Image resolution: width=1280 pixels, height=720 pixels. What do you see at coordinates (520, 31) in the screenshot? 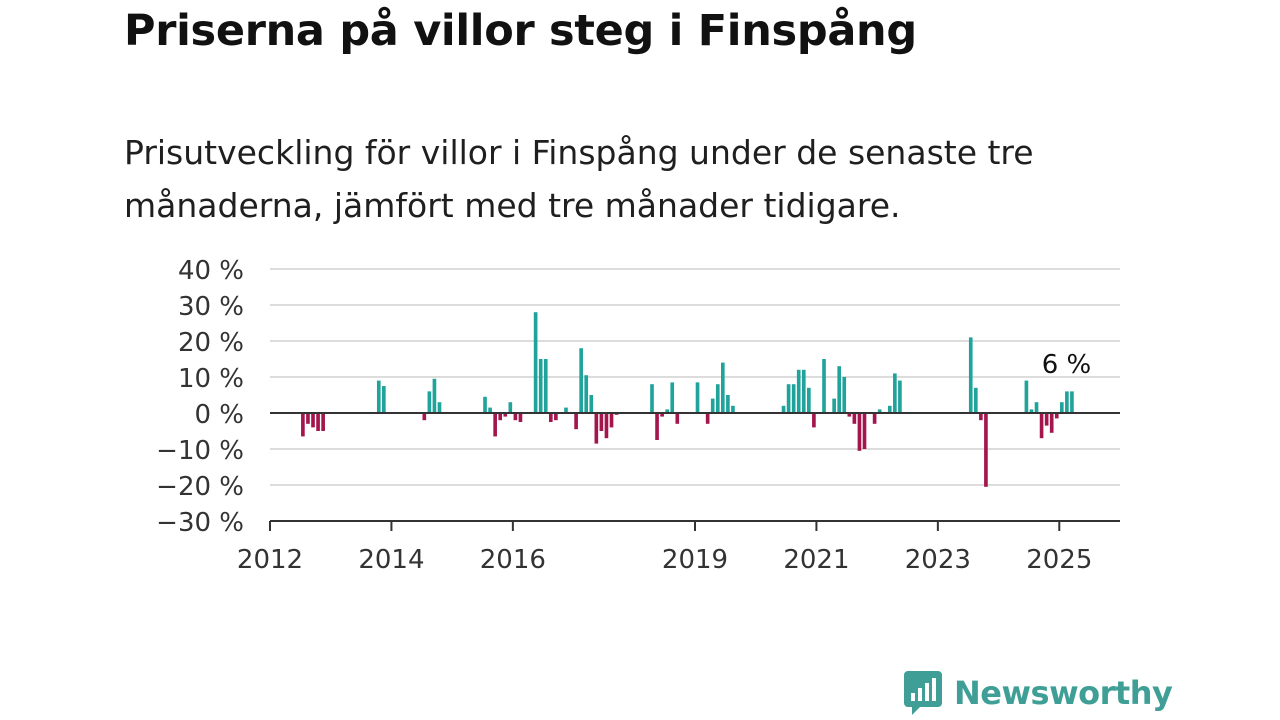
I see `chart-title: Priserna på villor steg i Finspång` at bounding box center [520, 31].